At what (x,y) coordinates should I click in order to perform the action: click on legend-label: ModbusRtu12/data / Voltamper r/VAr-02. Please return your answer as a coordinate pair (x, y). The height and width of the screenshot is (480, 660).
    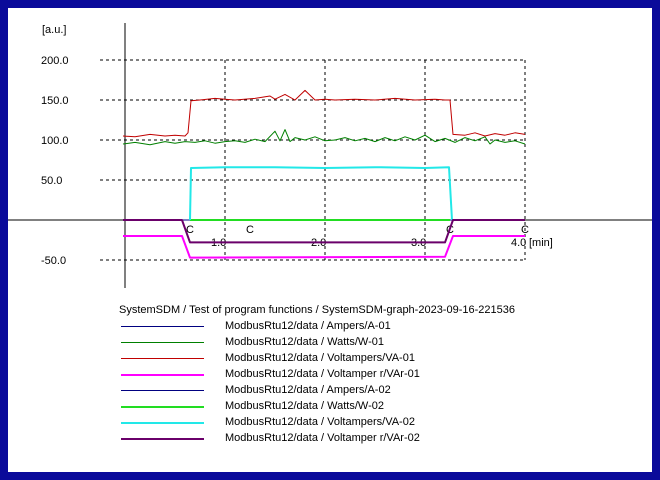
    Looking at the image, I should click on (322, 438).